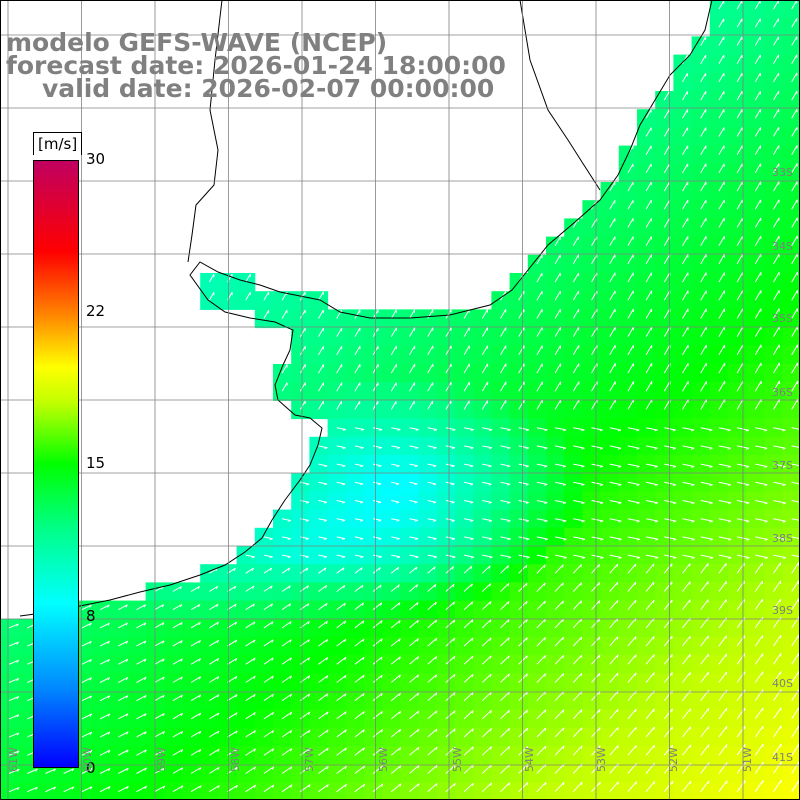 Image resolution: width=800 pixels, height=800 pixels. What do you see at coordinates (782, 757) in the screenshot?
I see `lat-label-41s: 41S` at bounding box center [782, 757].